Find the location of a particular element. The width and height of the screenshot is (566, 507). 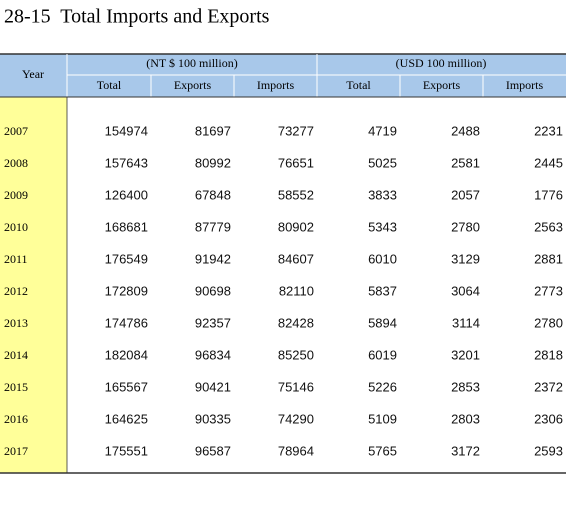

year-cell: 2012 is located at coordinates (16, 291).